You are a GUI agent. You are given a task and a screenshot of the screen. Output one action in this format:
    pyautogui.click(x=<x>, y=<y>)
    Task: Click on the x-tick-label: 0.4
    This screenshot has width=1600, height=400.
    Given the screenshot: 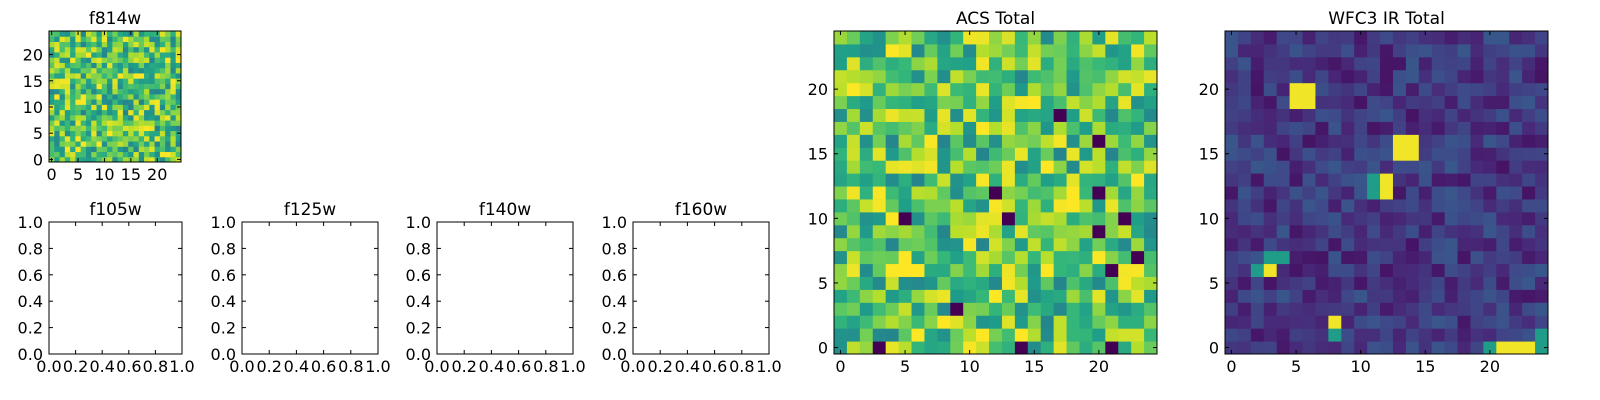 What is the action you would take?
    pyautogui.click(x=687, y=366)
    